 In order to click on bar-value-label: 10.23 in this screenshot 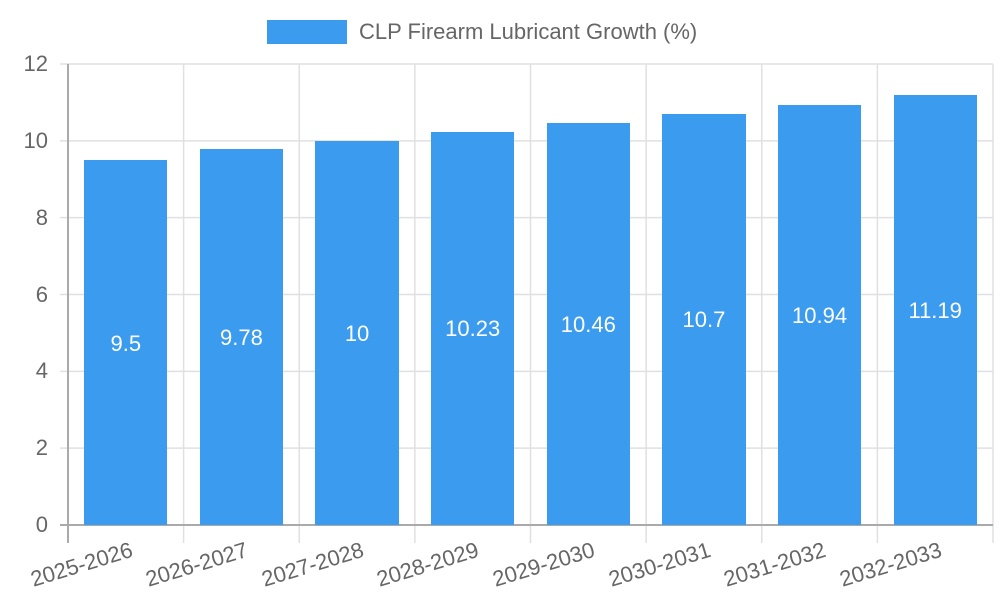, I will do `click(473, 329)`.